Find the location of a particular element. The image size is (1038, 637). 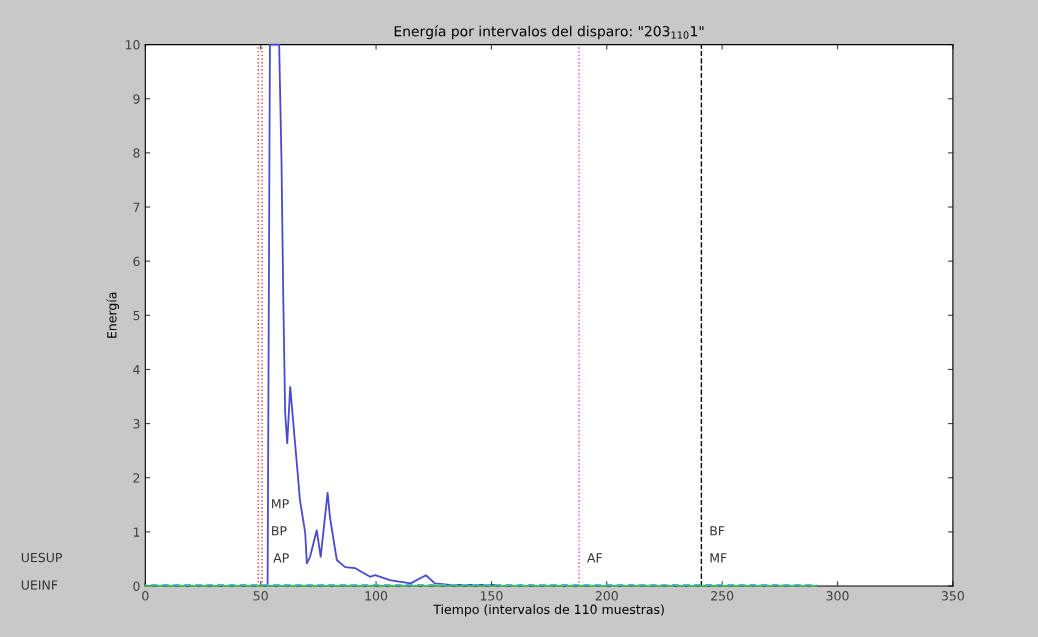

x-tick-label: 0 is located at coordinates (145, 596).